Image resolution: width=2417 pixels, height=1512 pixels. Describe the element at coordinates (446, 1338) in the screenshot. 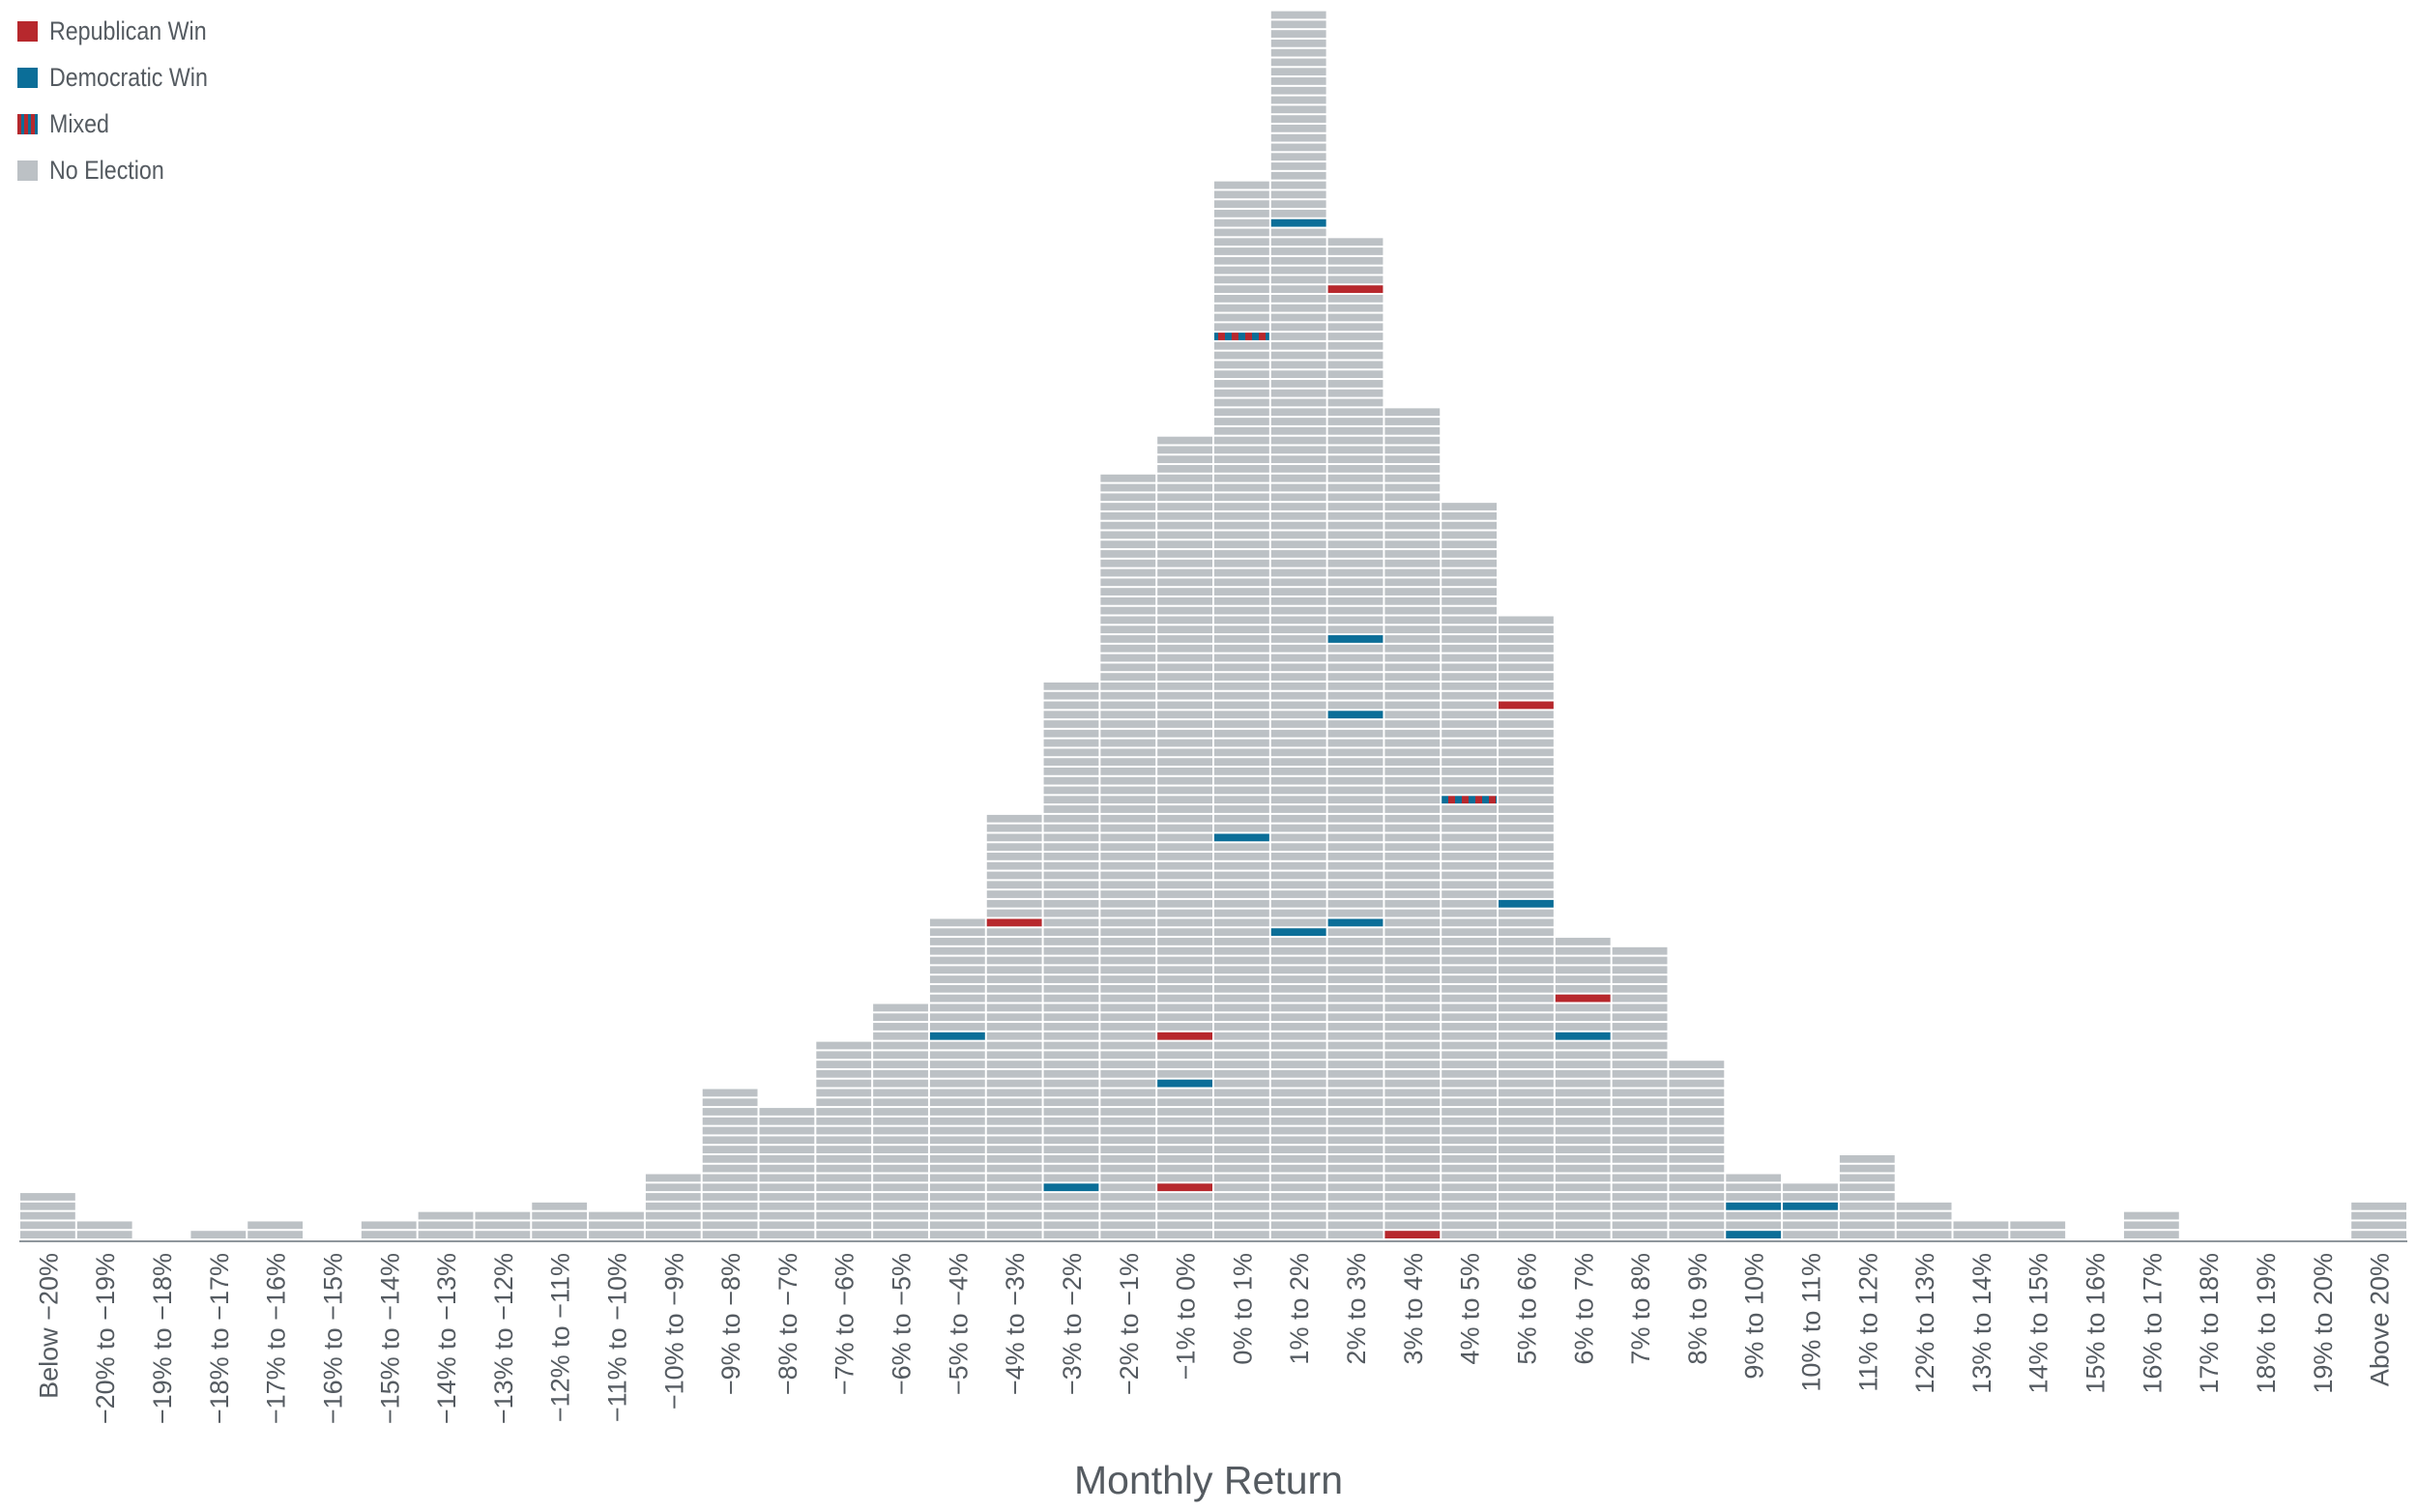

I see `tick-label: −14% to −13%` at that location.